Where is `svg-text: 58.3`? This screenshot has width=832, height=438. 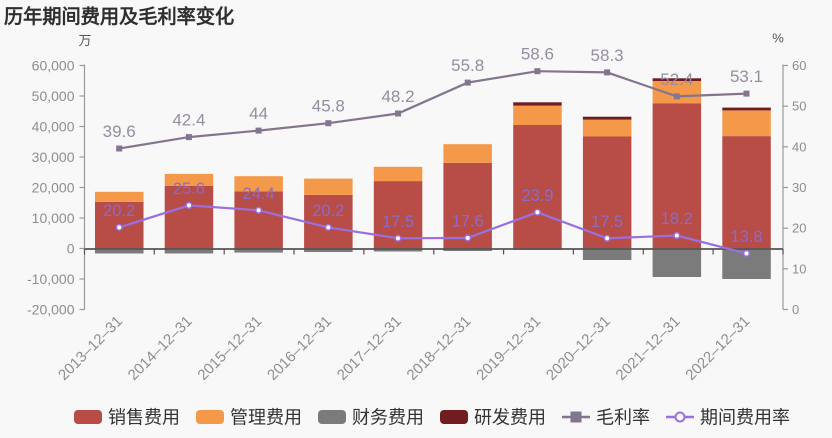
svg-text: 58.3 is located at coordinates (607, 55).